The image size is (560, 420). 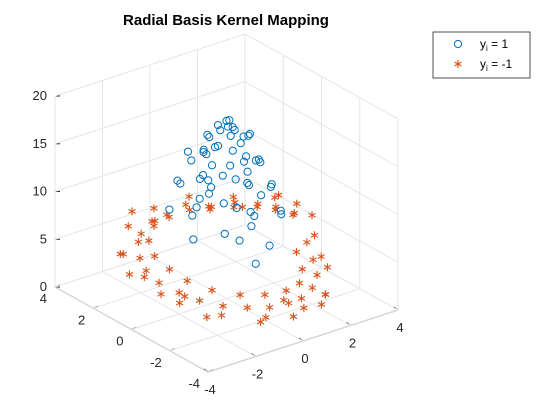 I want to click on y-tick-label: 4, so click(x=43, y=298).